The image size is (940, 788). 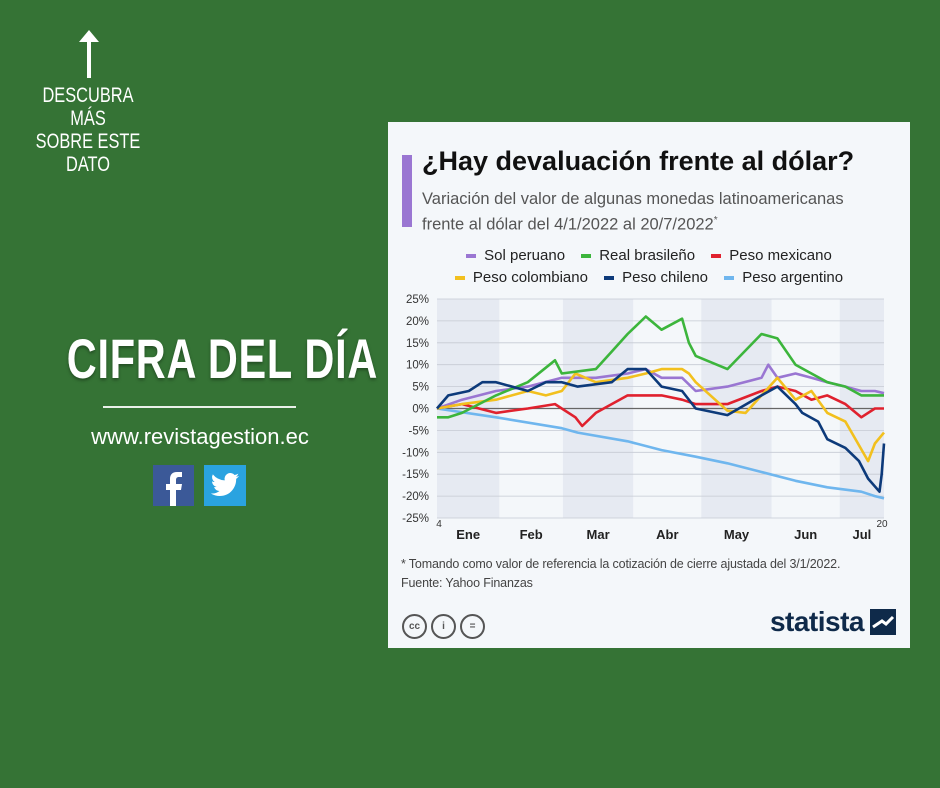 I want to click on y-tick-label: 5%, so click(x=420, y=388).